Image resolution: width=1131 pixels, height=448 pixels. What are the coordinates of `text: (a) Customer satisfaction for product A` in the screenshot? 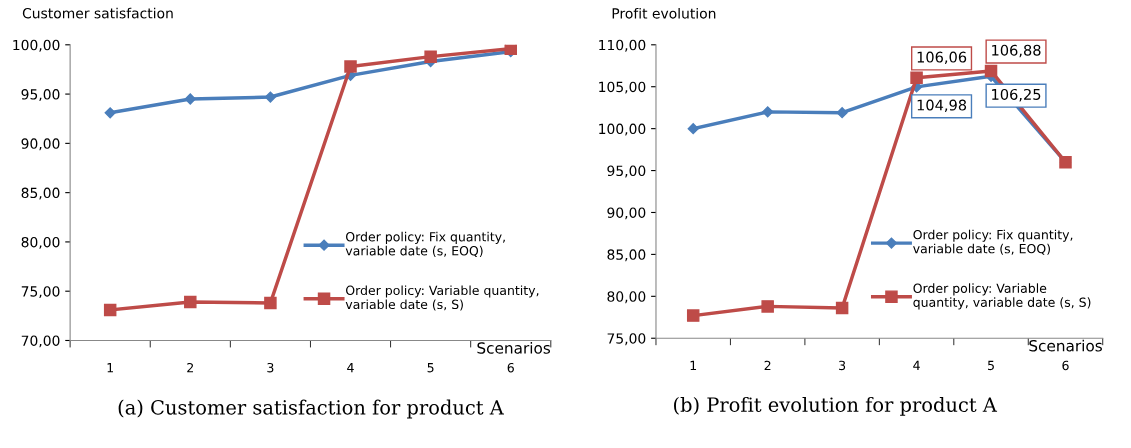 It's located at (311, 409).